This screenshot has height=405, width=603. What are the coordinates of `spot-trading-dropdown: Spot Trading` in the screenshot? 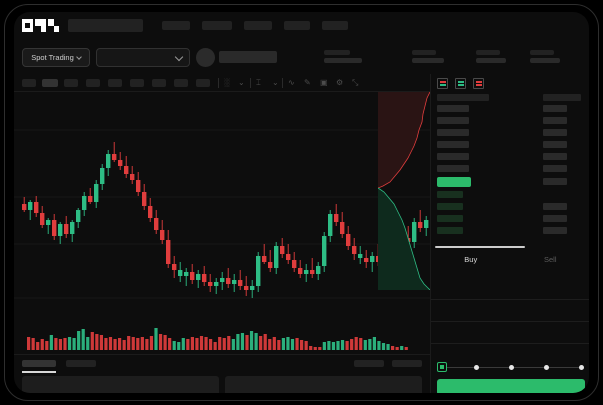 It's located at (56, 57).